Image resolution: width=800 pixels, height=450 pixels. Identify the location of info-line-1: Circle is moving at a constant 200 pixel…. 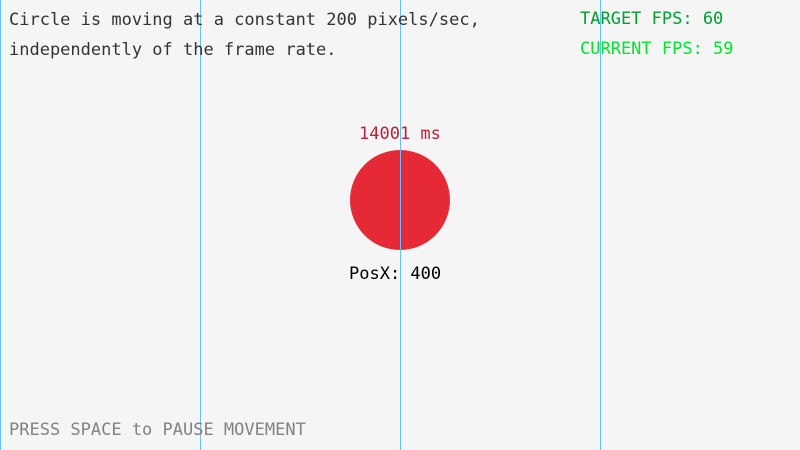
(244, 20).